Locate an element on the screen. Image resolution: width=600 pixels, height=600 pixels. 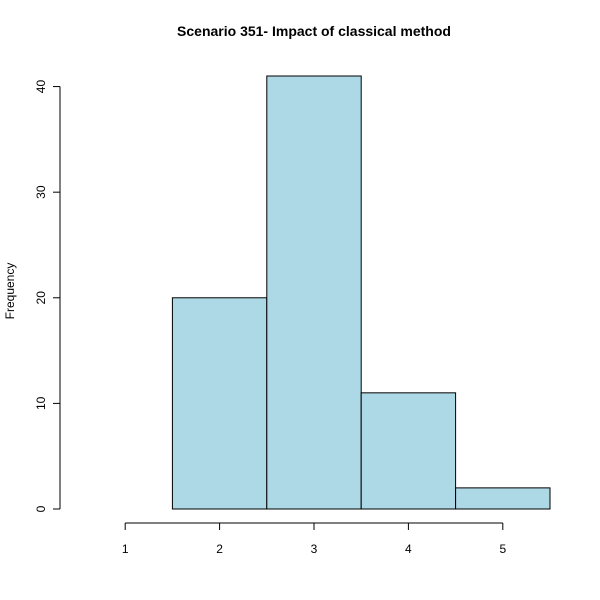
y-tick-label: 0 is located at coordinates (41, 508).